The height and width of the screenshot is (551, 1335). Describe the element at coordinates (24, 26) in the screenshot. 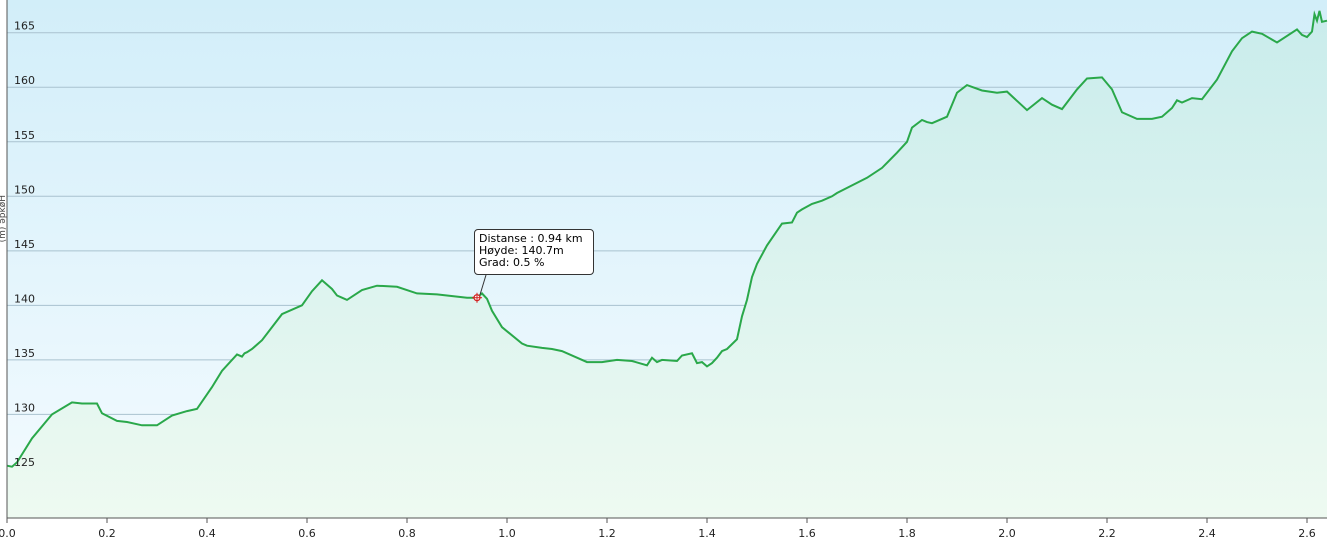

I see `y-tick-label: 165` at that location.